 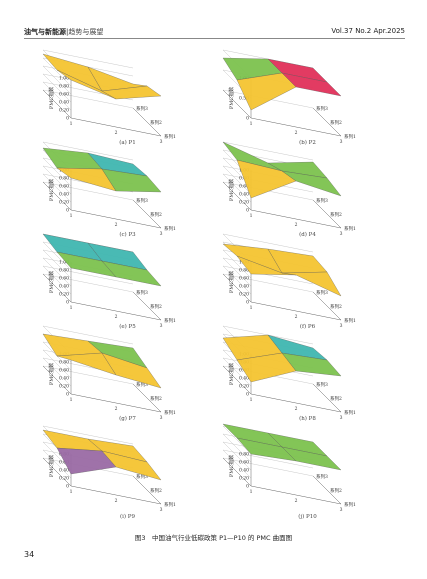 I want to click on panel-caption: (e) P5, so click(x=127, y=327).